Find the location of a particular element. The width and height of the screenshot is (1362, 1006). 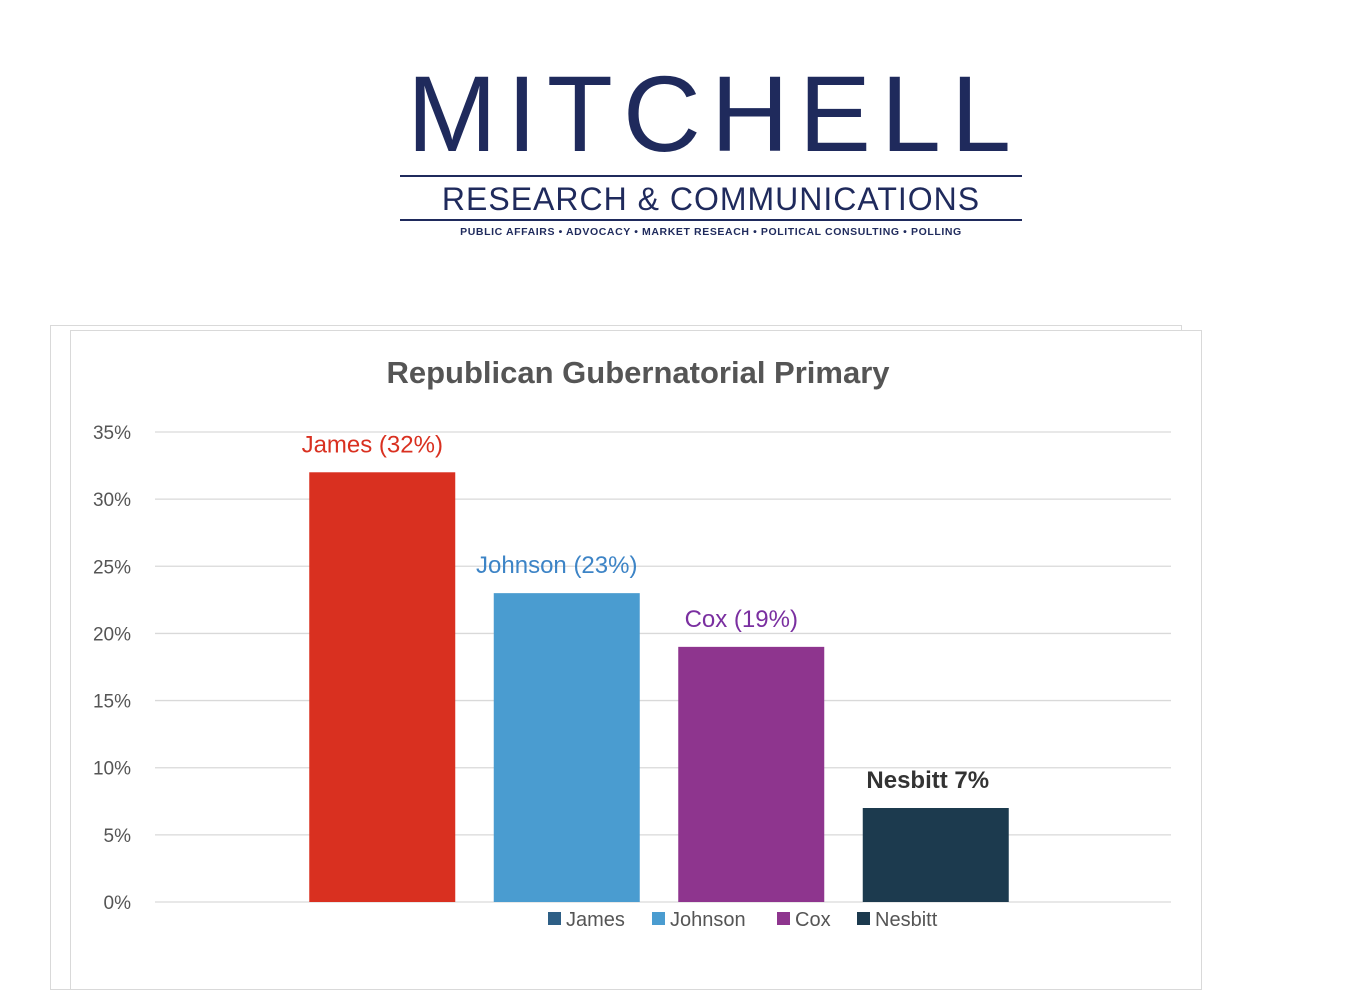

chart-title: Republican Gubernatorial Primary is located at coordinates (638, 372).